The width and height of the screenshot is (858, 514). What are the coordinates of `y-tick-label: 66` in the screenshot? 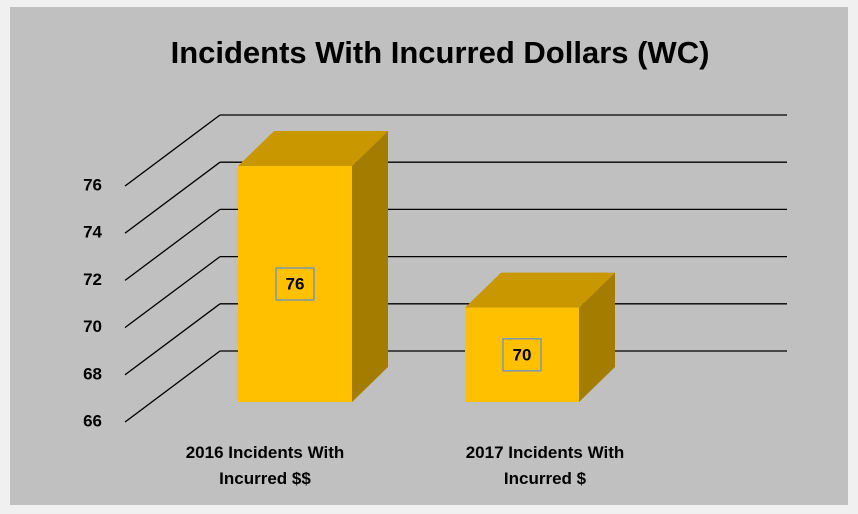 It's located at (92, 420).